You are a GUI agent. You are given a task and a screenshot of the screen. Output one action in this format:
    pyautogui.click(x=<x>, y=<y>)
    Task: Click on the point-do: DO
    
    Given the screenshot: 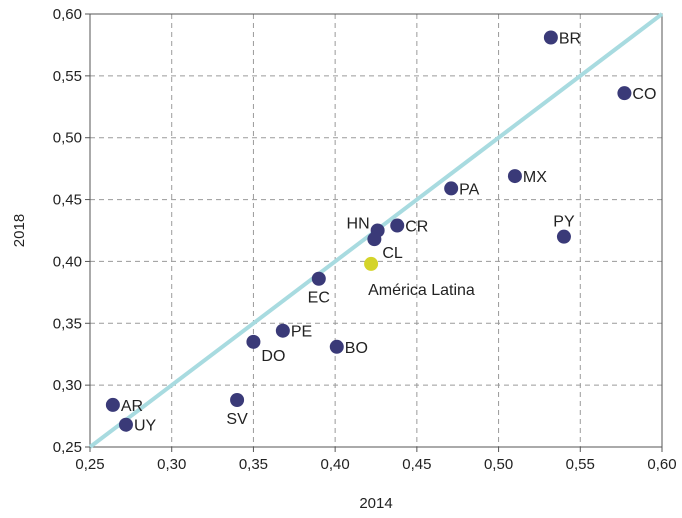 What is the action you would take?
    pyautogui.click(x=265, y=349)
    